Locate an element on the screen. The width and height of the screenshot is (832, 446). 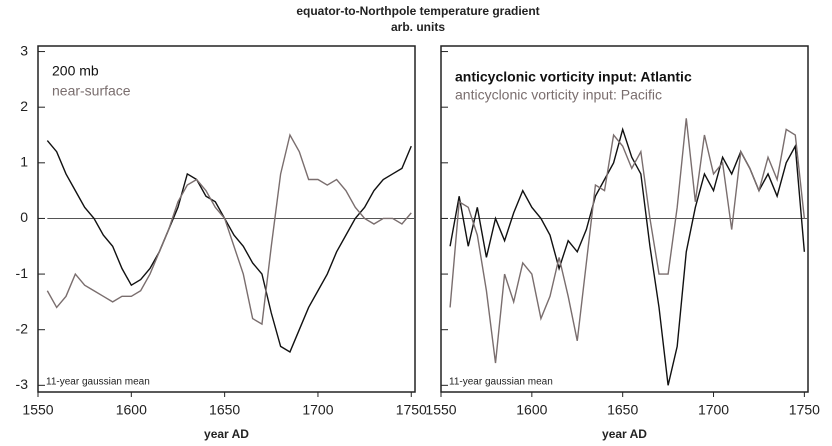
y-tick-label: 2 is located at coordinates (24, 106).